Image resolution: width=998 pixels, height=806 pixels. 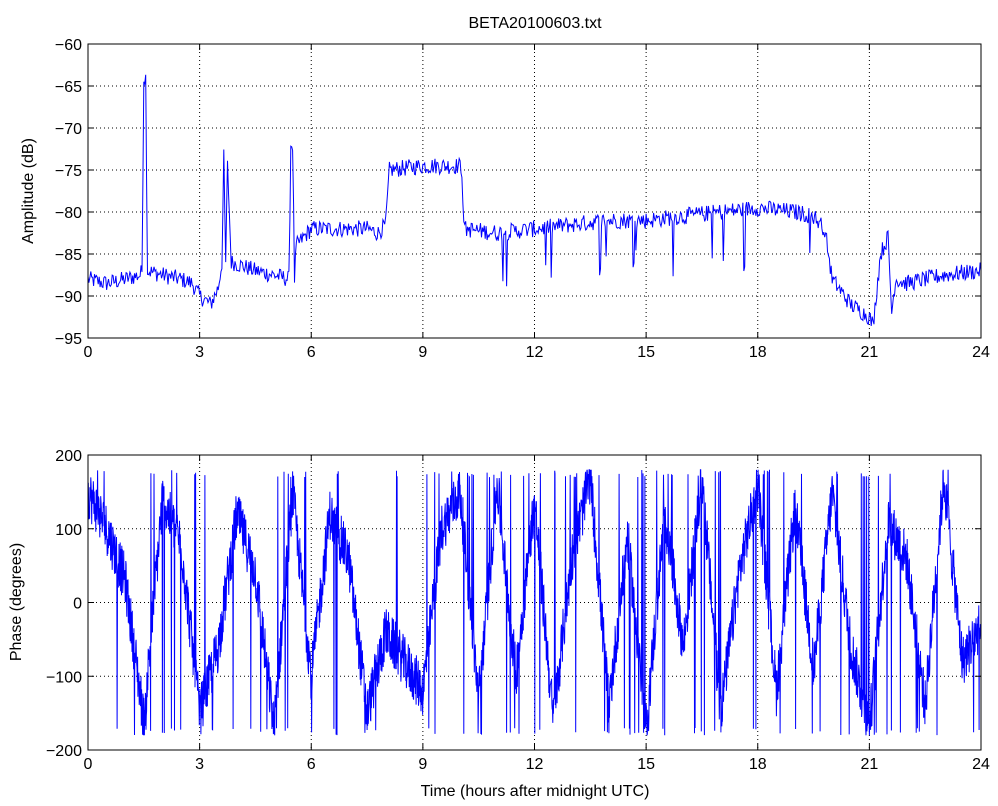 I want to click on y-tick-label: 0, so click(x=77, y=604).